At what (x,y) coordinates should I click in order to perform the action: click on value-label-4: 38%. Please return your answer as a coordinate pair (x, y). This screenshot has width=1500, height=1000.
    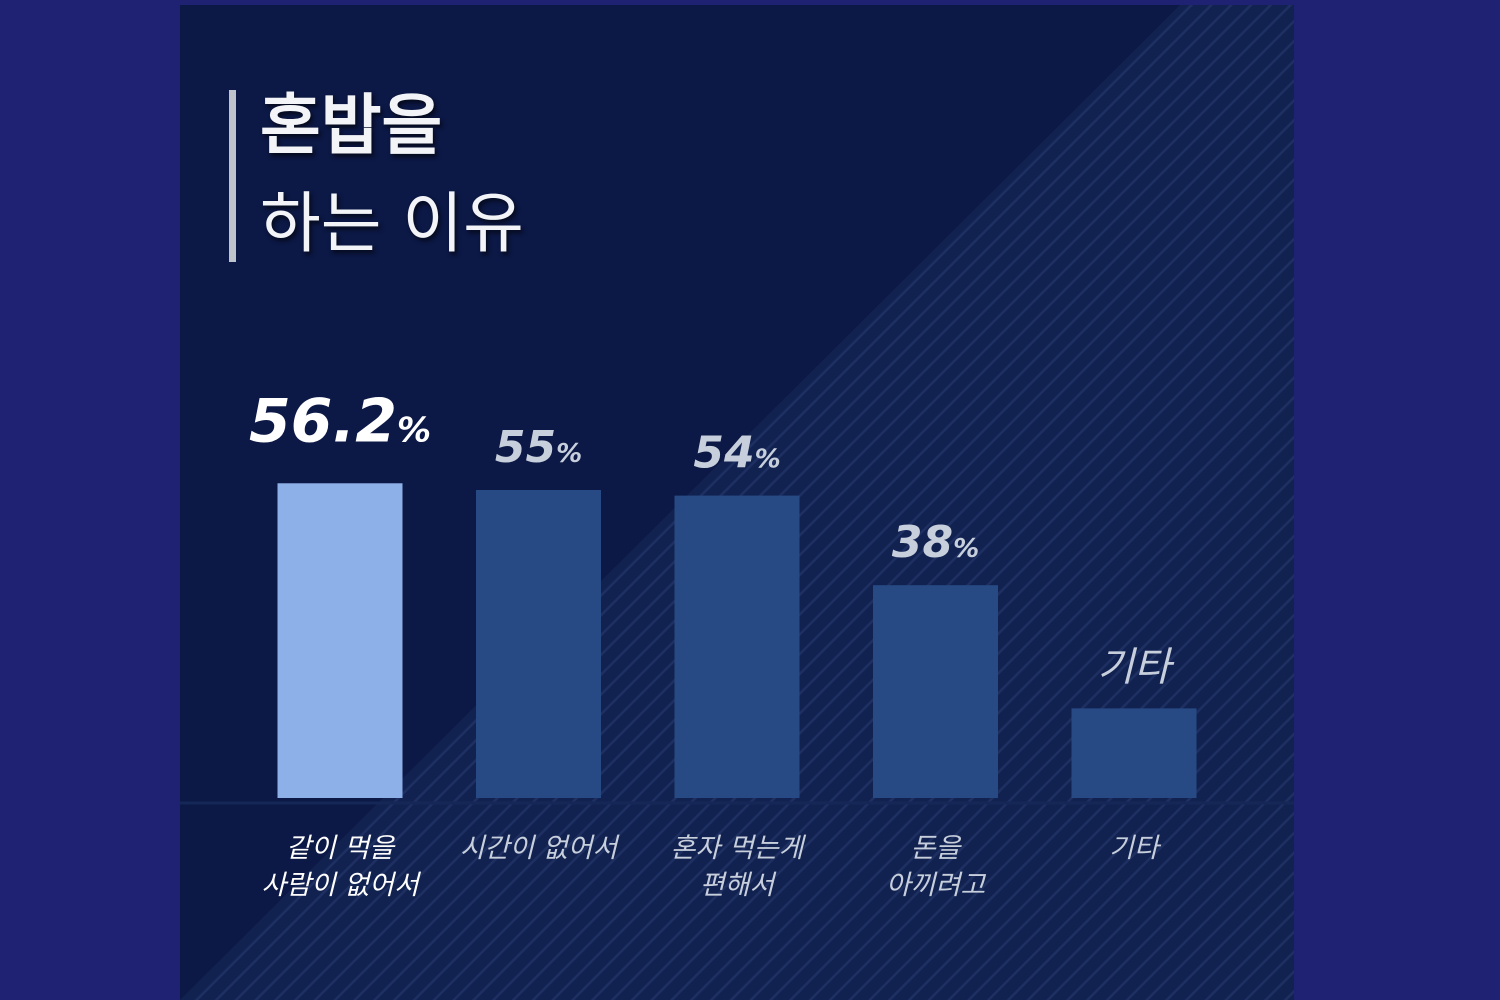
    Looking at the image, I should click on (935, 542).